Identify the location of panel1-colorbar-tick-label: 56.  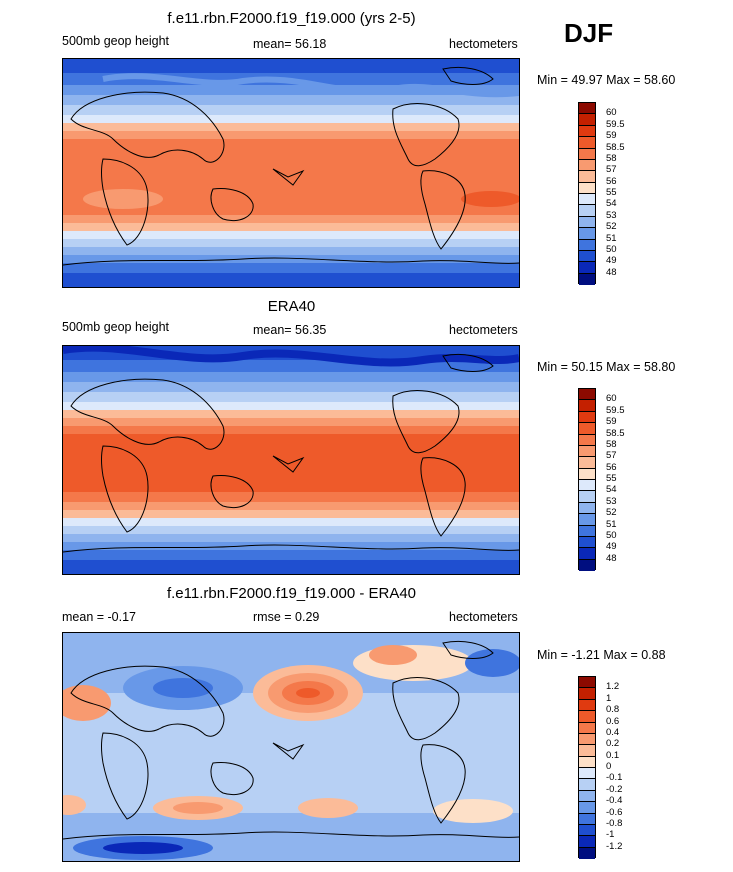
(611, 181).